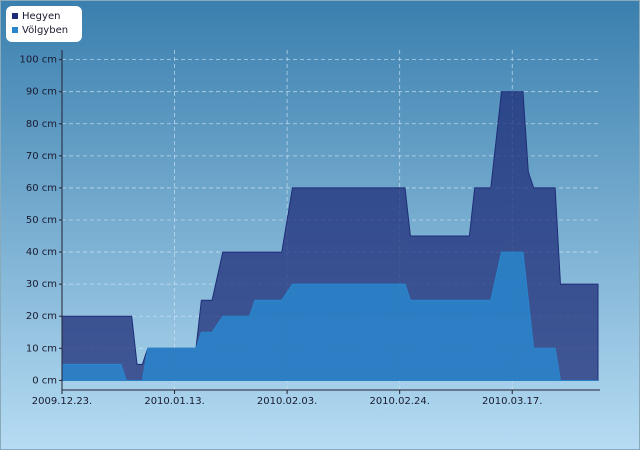 Image resolution: width=640 pixels, height=450 pixels. What do you see at coordinates (41, 92) in the screenshot?
I see `y-tick-label: 90 cm` at bounding box center [41, 92].